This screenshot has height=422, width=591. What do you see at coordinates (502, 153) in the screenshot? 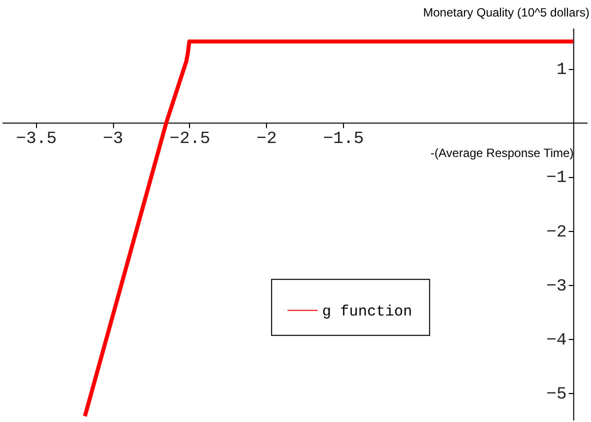
I see `x-axis-title: -(Average Response Time)` at bounding box center [502, 153].